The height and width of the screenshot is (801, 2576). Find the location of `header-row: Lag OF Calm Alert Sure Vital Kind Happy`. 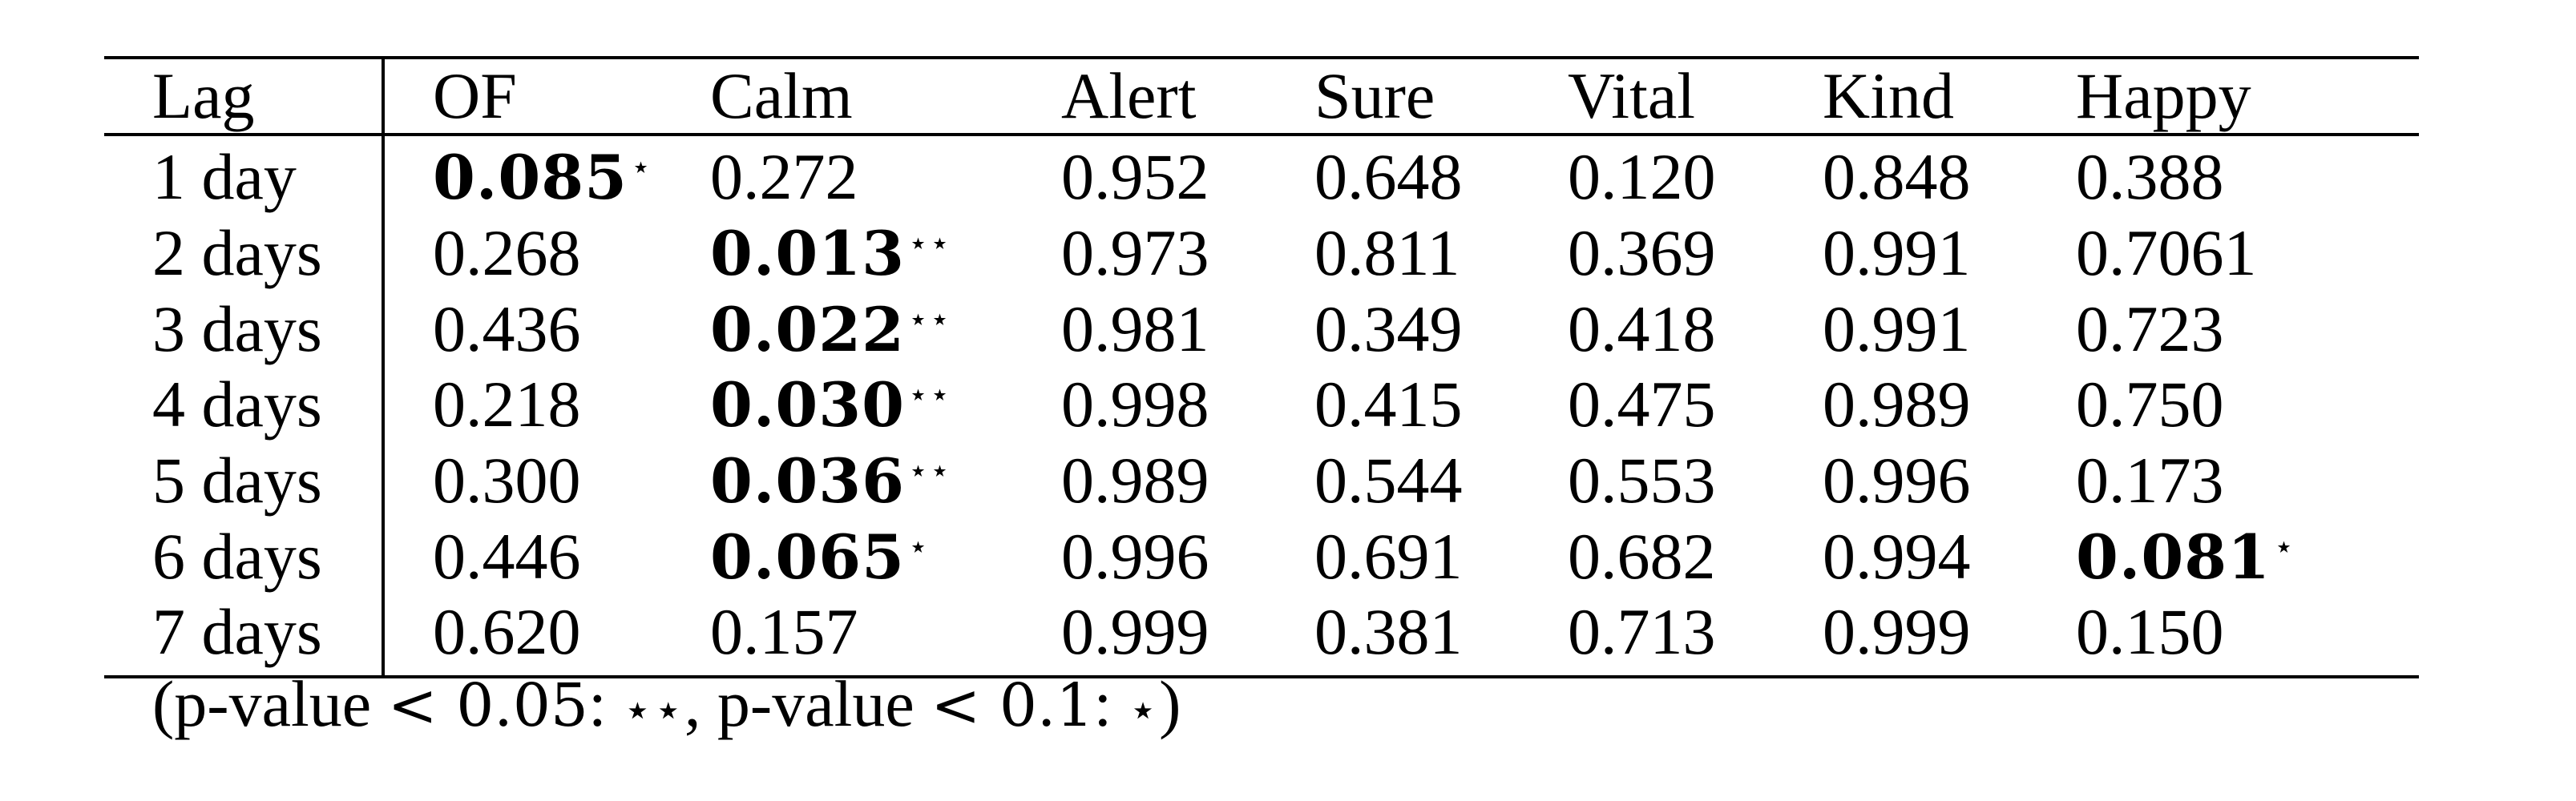

header-row: Lag OF Calm Alert Sure Vital Kind Happy is located at coordinates (1262, 96).